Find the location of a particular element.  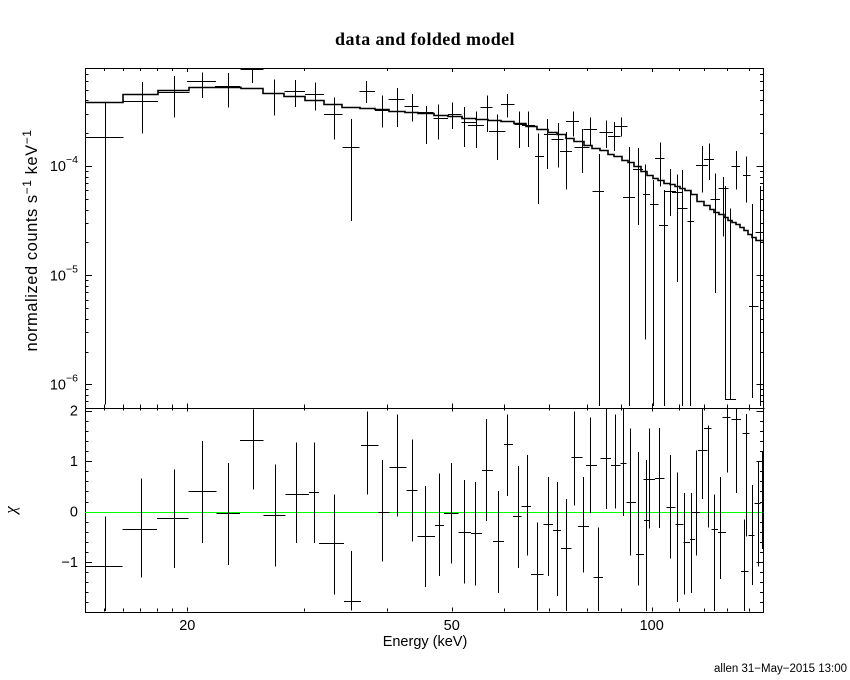

svg-text: Energy (keV) is located at coordinates (425, 642).